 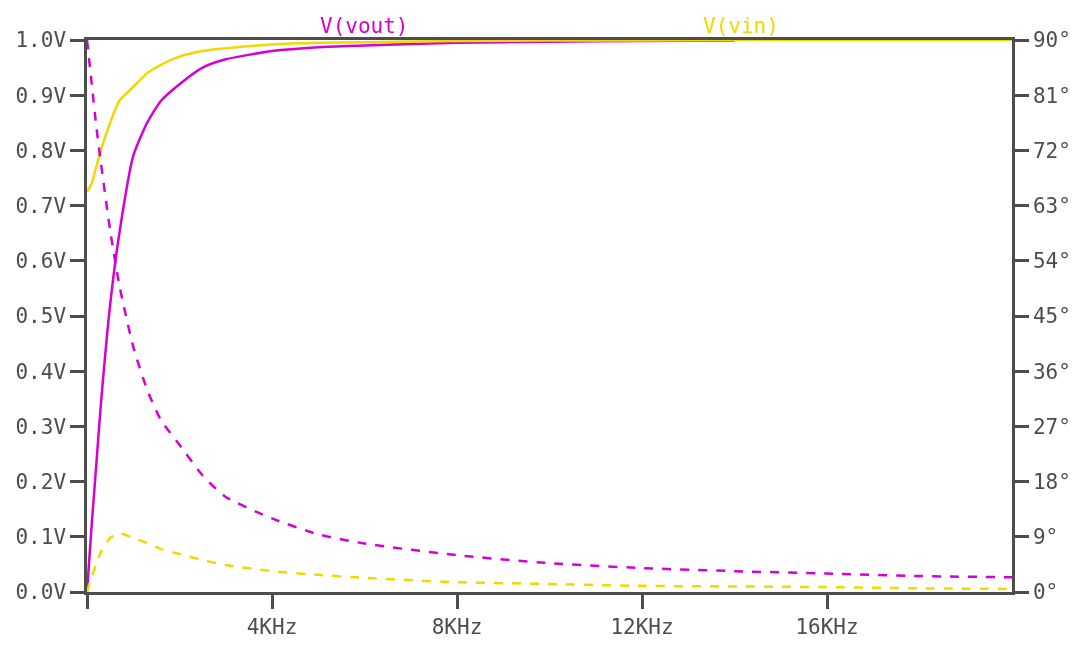 I want to click on series-label: V(vin), so click(x=741, y=26).